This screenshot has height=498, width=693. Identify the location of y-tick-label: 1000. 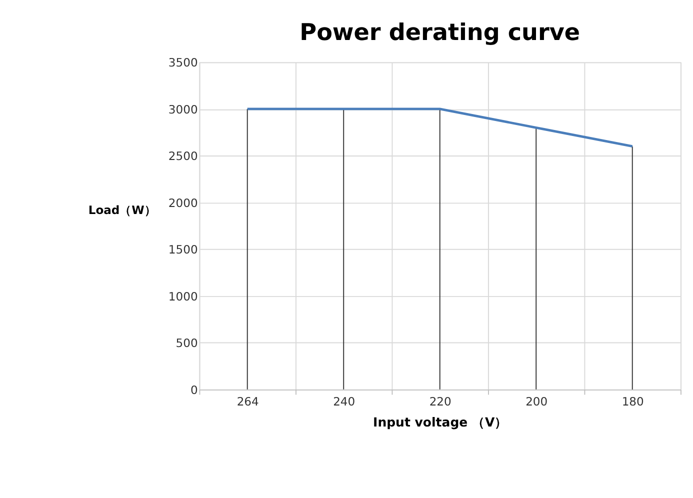
(183, 296).